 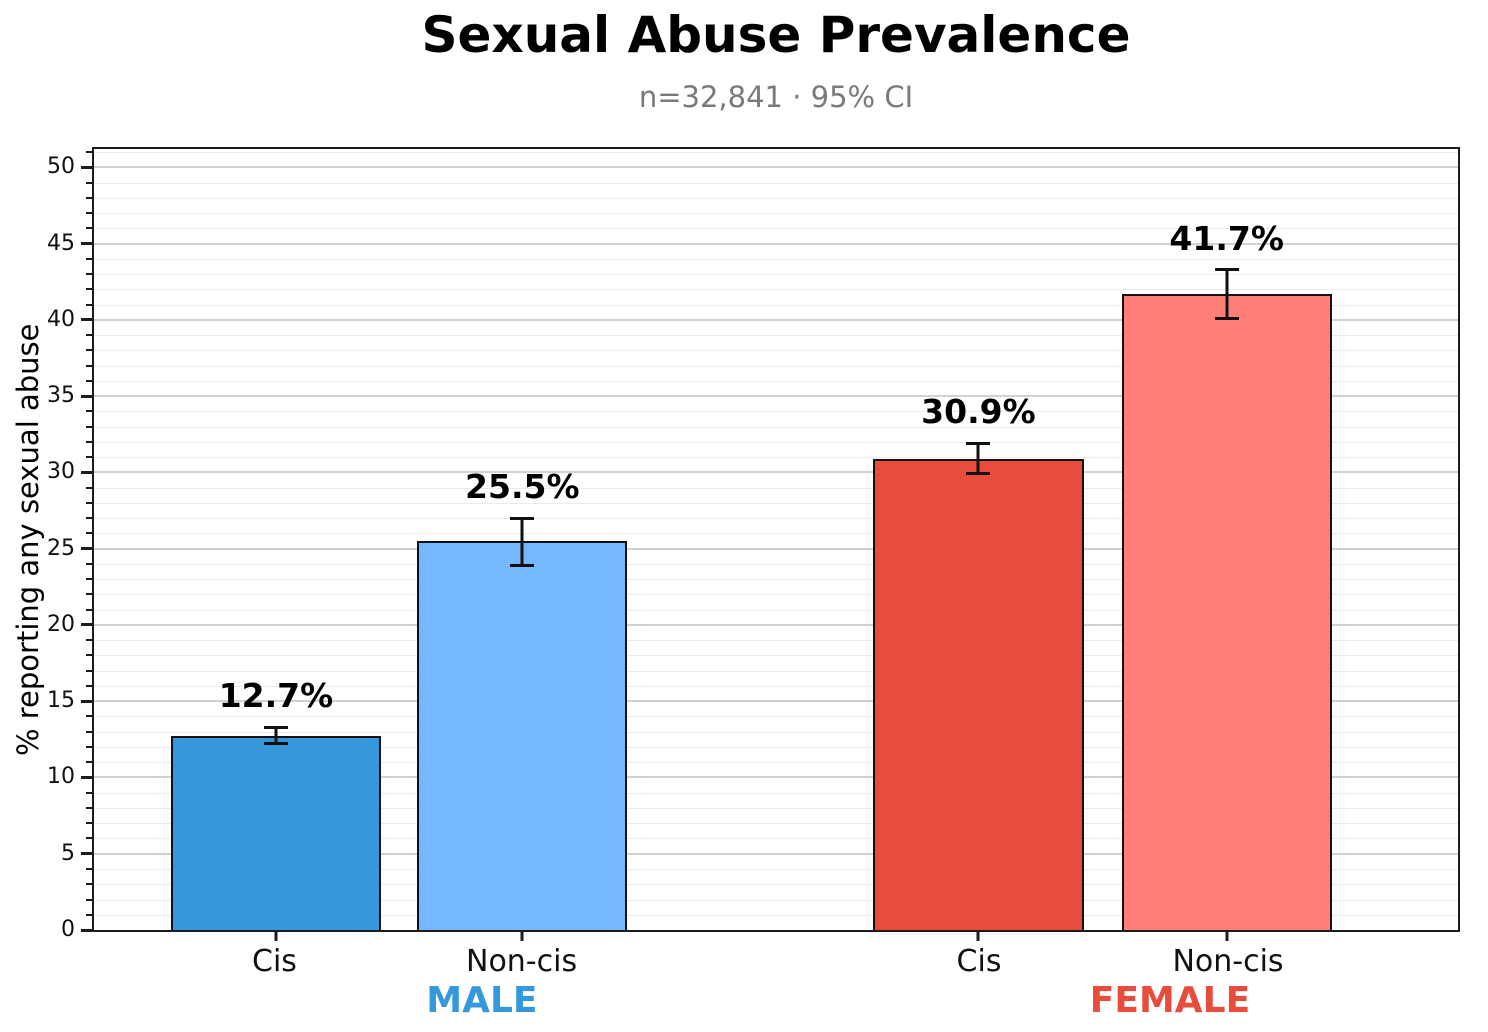 What do you see at coordinates (978, 694) in the screenshot?
I see `bar-female-cis` at bounding box center [978, 694].